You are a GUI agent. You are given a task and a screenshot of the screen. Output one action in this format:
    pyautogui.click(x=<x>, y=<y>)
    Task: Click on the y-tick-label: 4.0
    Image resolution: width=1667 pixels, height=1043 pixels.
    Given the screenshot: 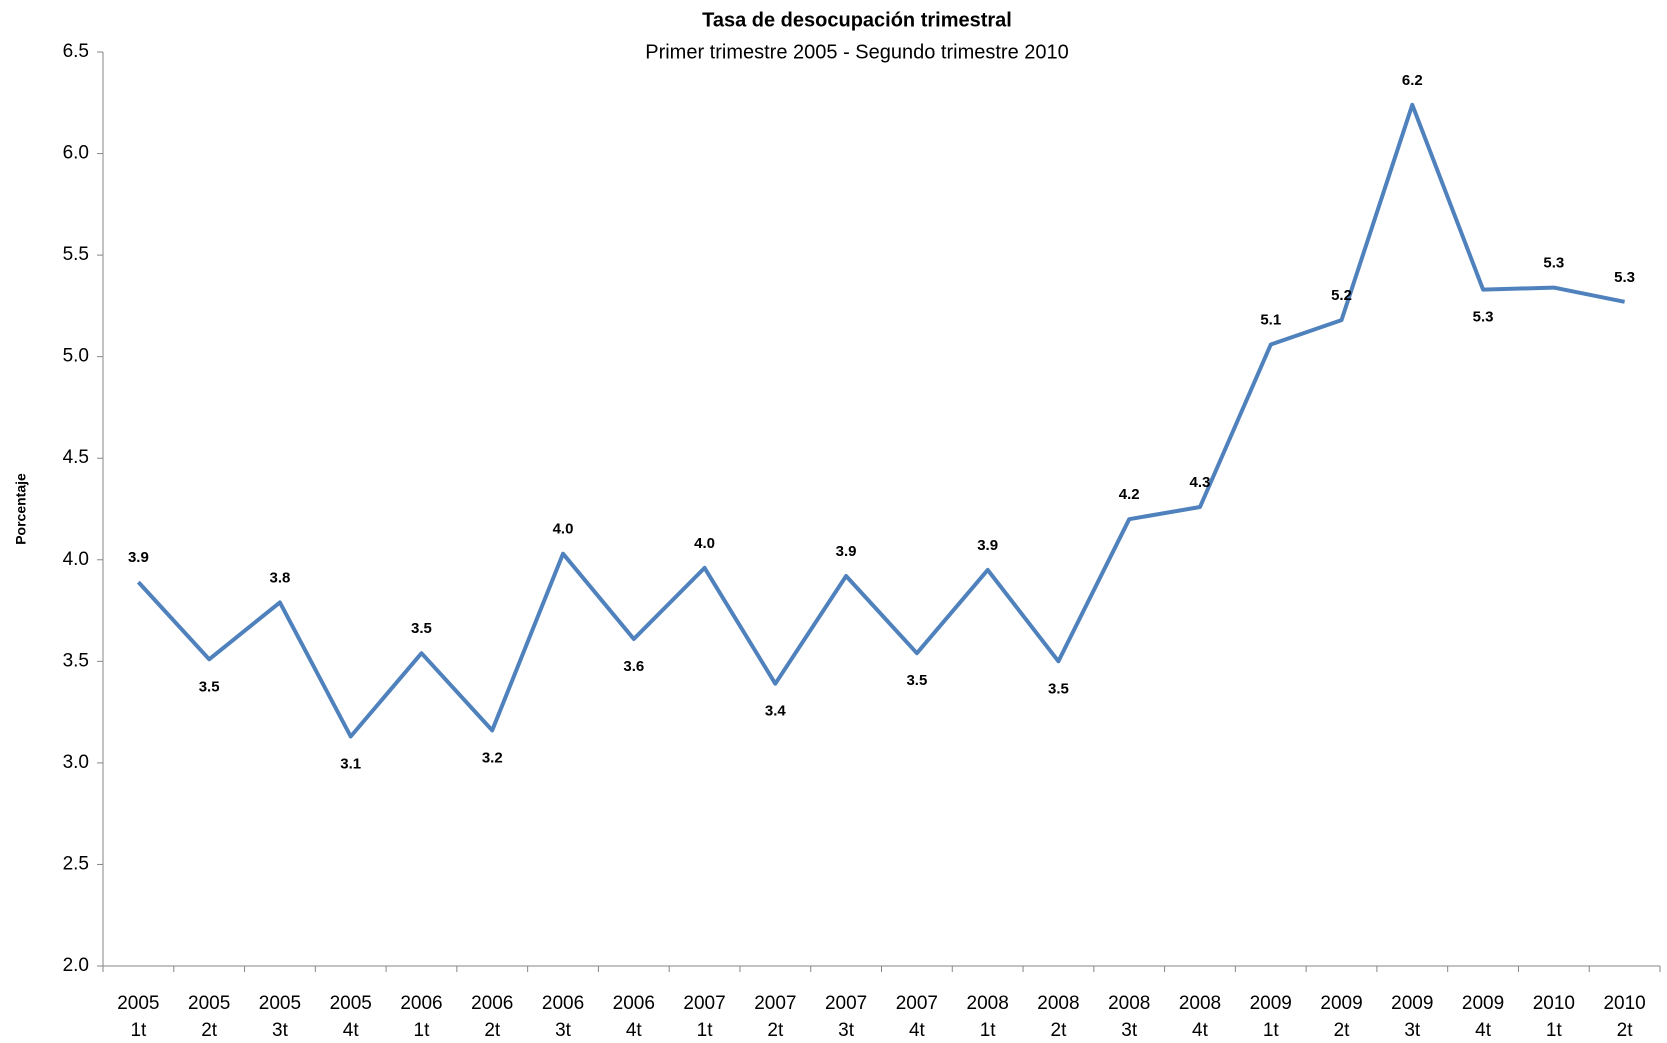 What is the action you would take?
    pyautogui.click(x=76, y=559)
    